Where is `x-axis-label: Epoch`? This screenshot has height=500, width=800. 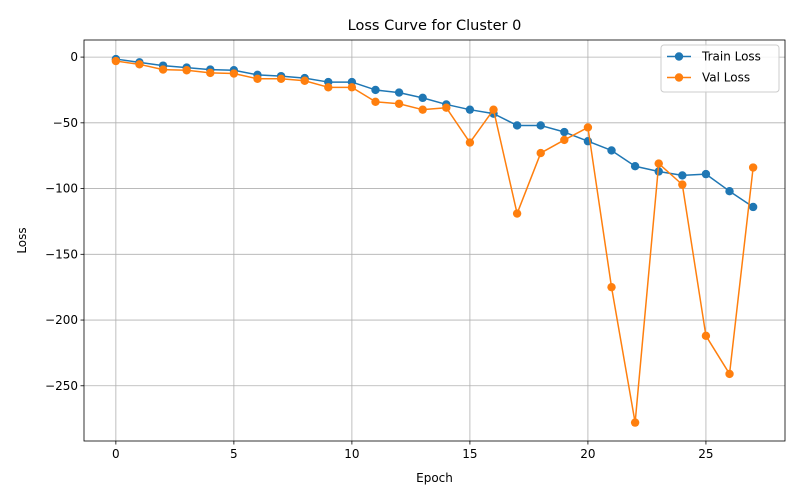
x-axis-label: Epoch is located at coordinates (434, 478).